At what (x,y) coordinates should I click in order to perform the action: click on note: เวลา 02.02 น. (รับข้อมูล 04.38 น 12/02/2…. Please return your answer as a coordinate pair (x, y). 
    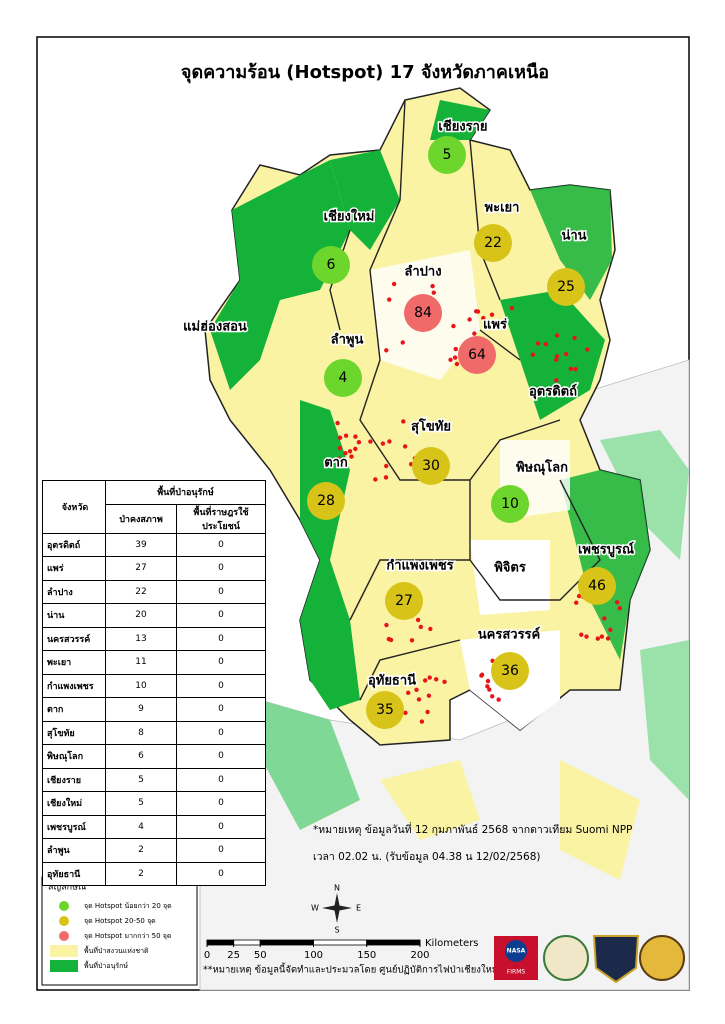
    Looking at the image, I should click on (427, 857).